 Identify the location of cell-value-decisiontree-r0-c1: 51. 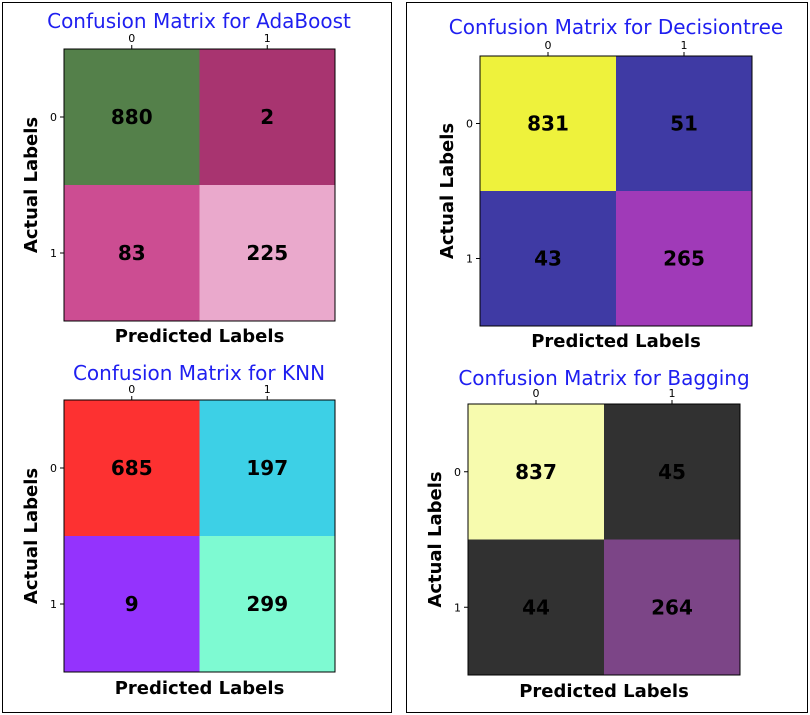
(684, 124).